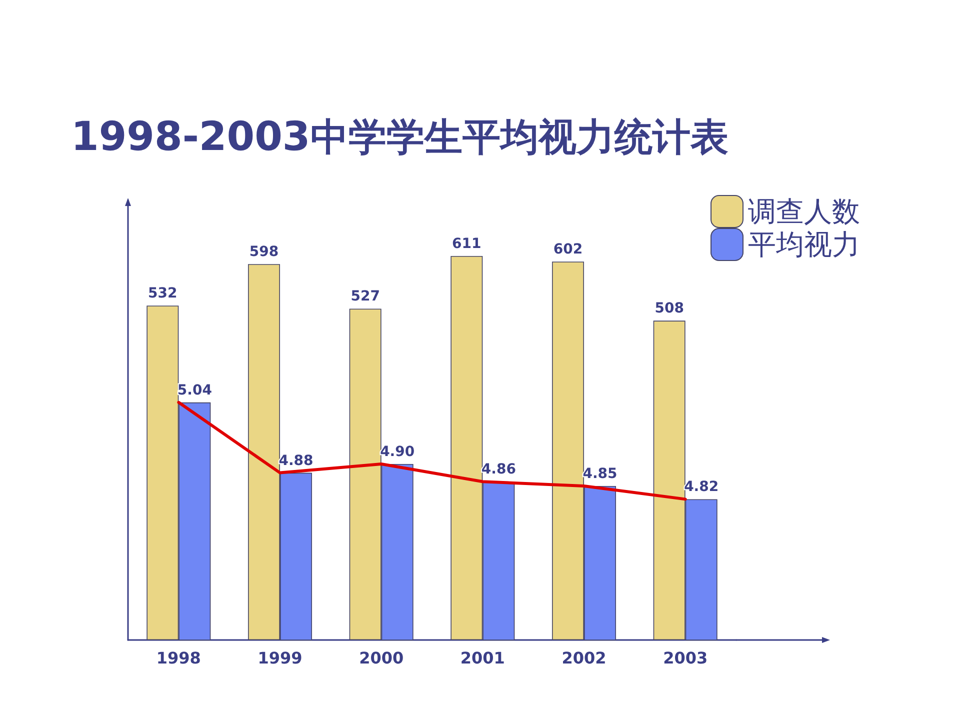  Describe the element at coordinates (467, 244) in the screenshot. I see `data-label: 611` at that location.